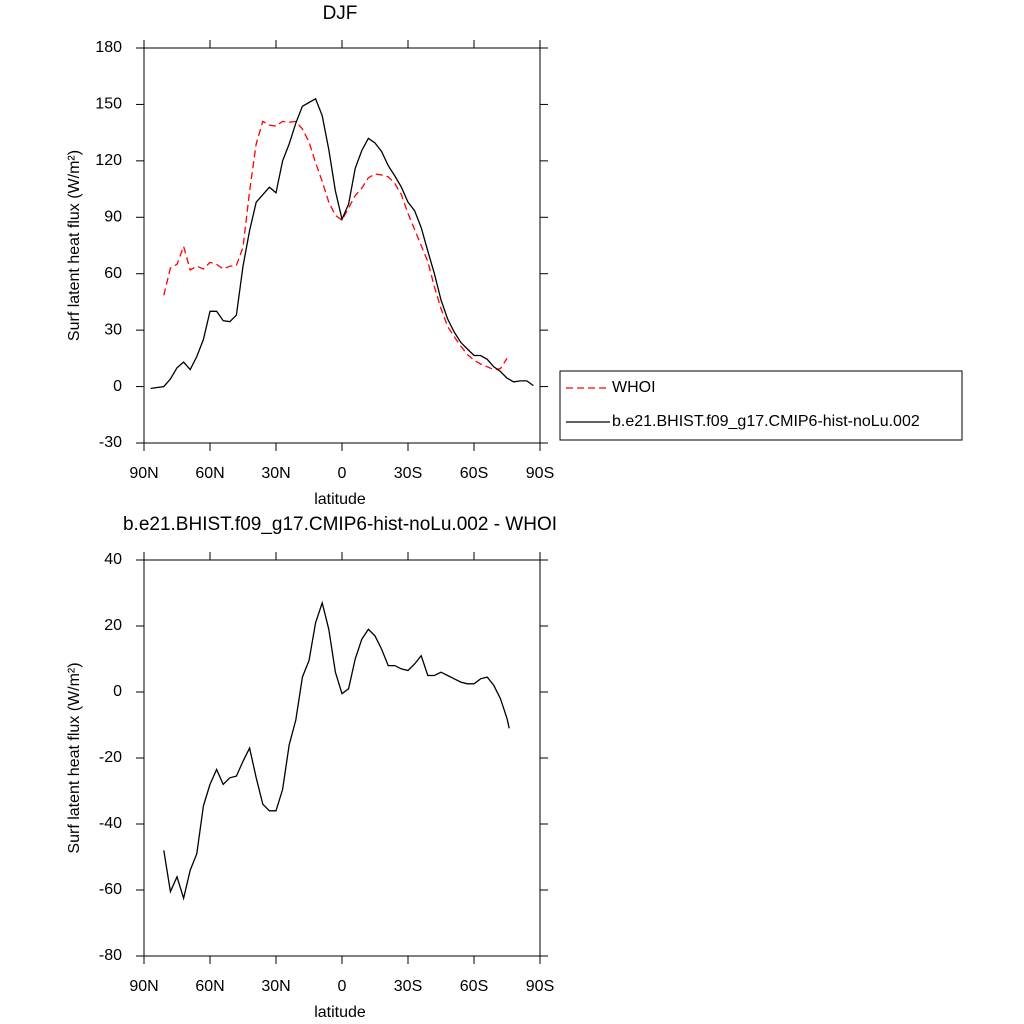  I want to click on y-tick-label: -40, so click(110, 823).